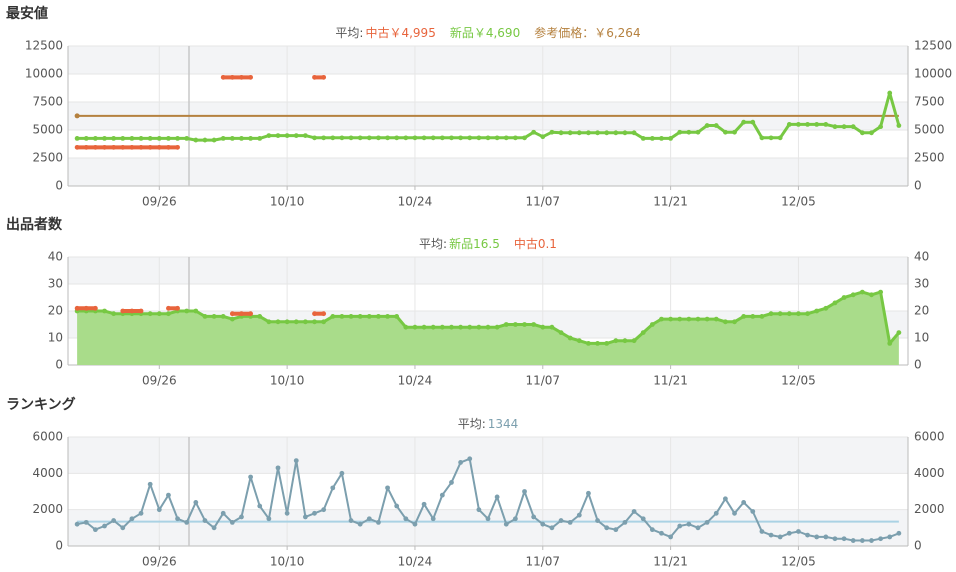 The width and height of the screenshot is (956, 572). I want to click on x-tick-label: 10/10, so click(287, 202).